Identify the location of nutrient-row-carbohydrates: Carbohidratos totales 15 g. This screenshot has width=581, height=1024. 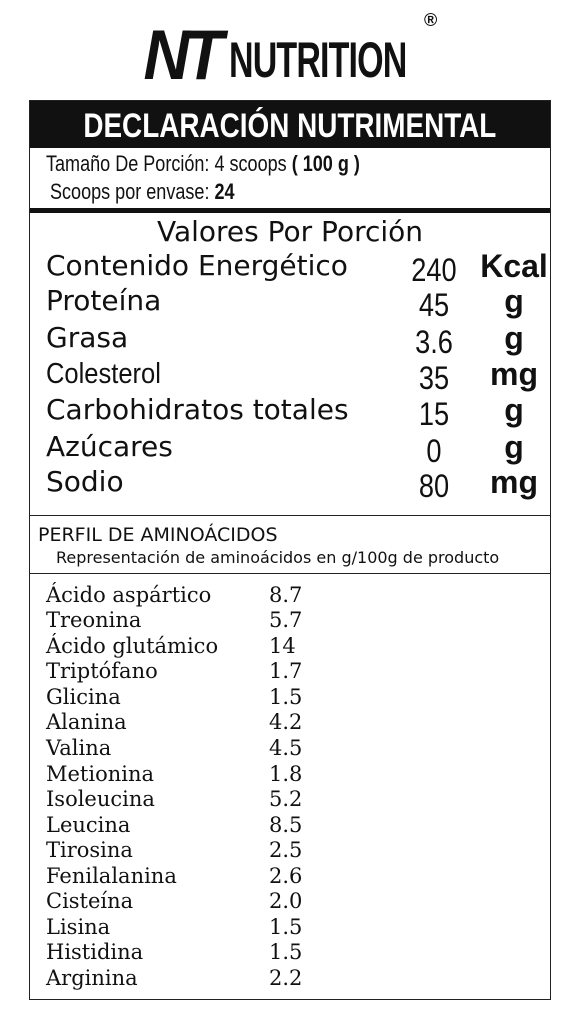
(290, 412).